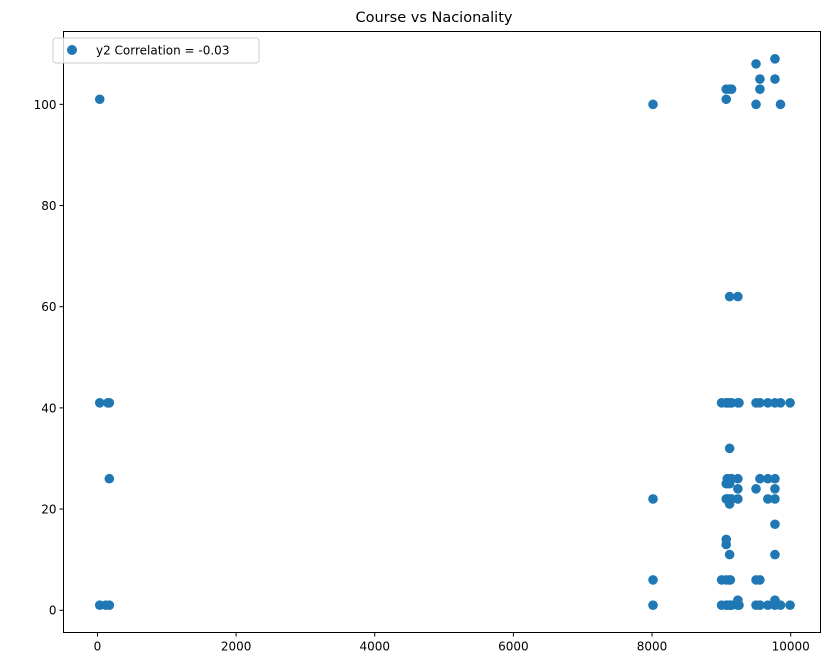 Image resolution: width=831 pixels, height=672 pixels. I want to click on legend: y2 Correlation = -0.03, so click(156, 50).